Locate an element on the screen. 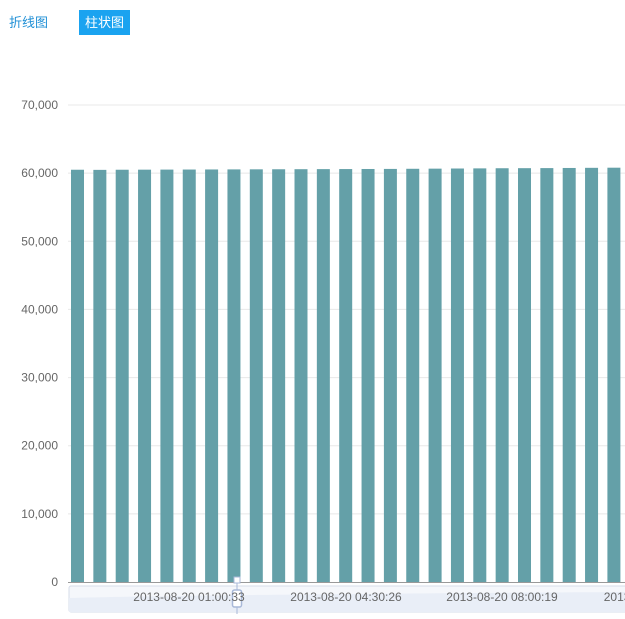  y-tick-label: 60,000 is located at coordinates (39, 173).